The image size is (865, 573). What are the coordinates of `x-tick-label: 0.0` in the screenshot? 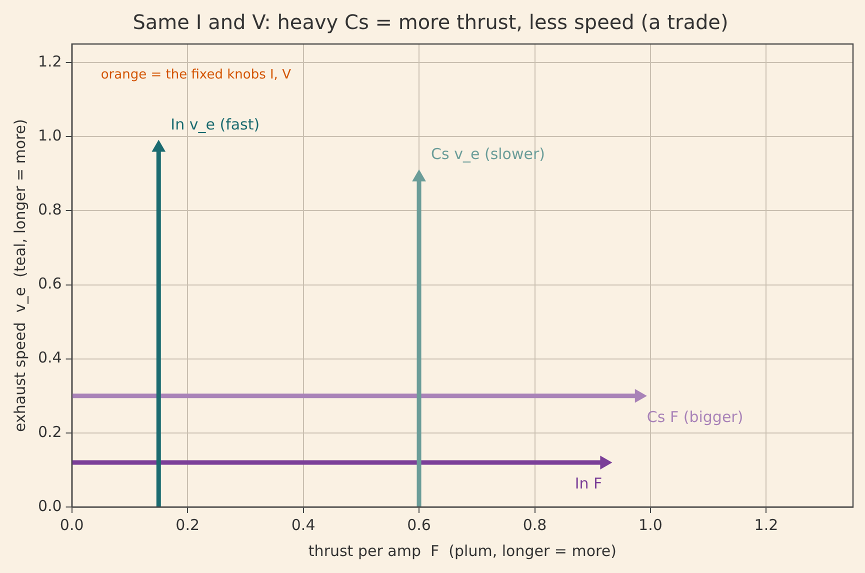 It's located at (72, 525).